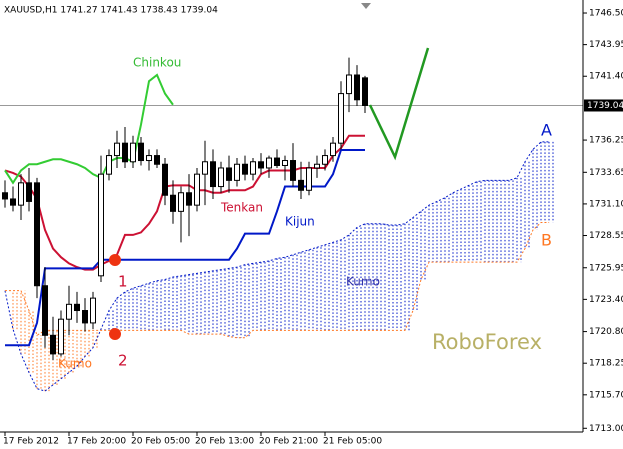 The height and width of the screenshot is (449, 623). Describe the element at coordinates (399, 104) in the screenshot. I see `forecast-arrow` at that location.